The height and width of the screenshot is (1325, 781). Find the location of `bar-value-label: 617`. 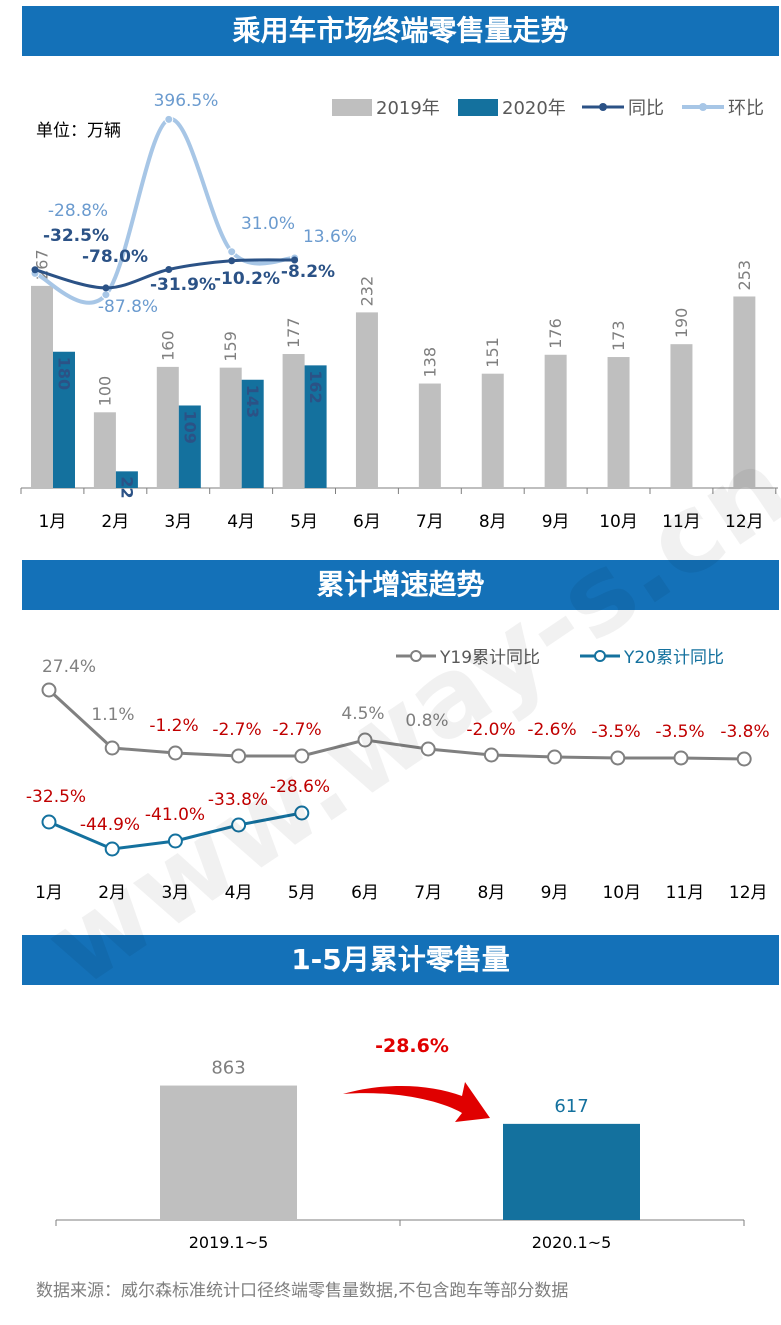

bar-value-label: 617 is located at coordinates (571, 1106).